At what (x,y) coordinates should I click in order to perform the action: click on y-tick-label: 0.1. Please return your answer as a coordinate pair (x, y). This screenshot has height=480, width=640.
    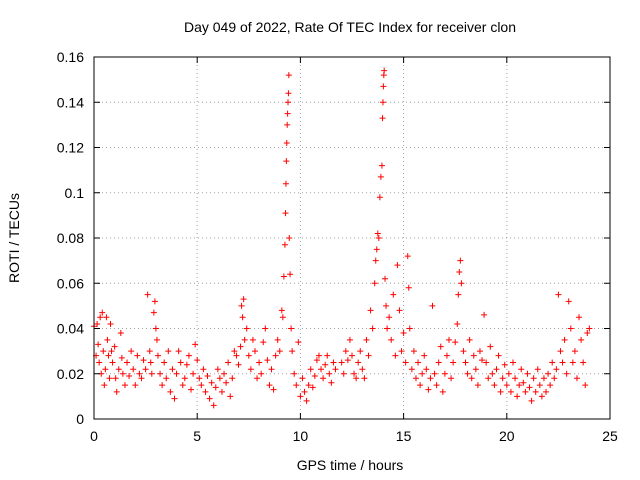
    Looking at the image, I should click on (75, 193).